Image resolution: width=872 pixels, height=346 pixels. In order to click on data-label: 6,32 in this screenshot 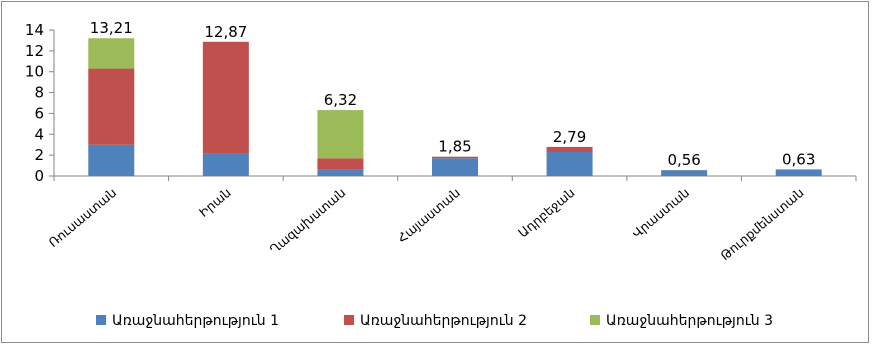, I will do `click(340, 100)`.